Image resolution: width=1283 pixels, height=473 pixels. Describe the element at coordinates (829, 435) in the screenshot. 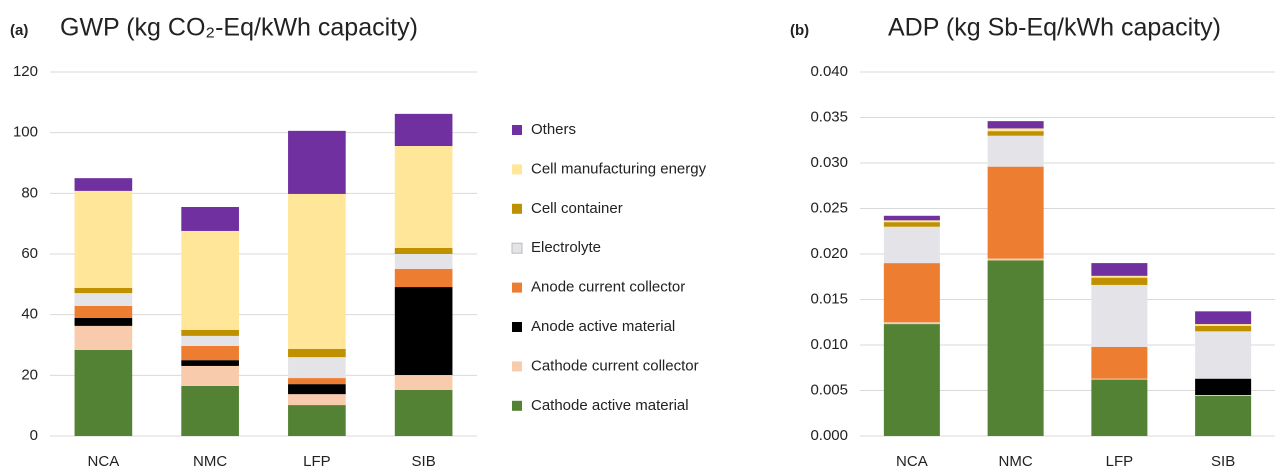

I see `y-tick-label: 0.000` at that location.